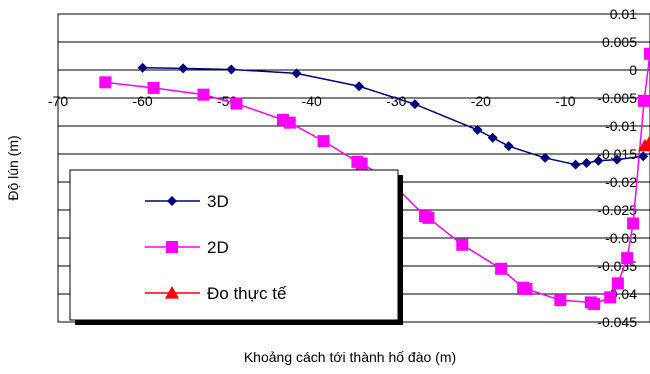 The image size is (650, 374). I want to click on series-triangle, so click(643, 143).